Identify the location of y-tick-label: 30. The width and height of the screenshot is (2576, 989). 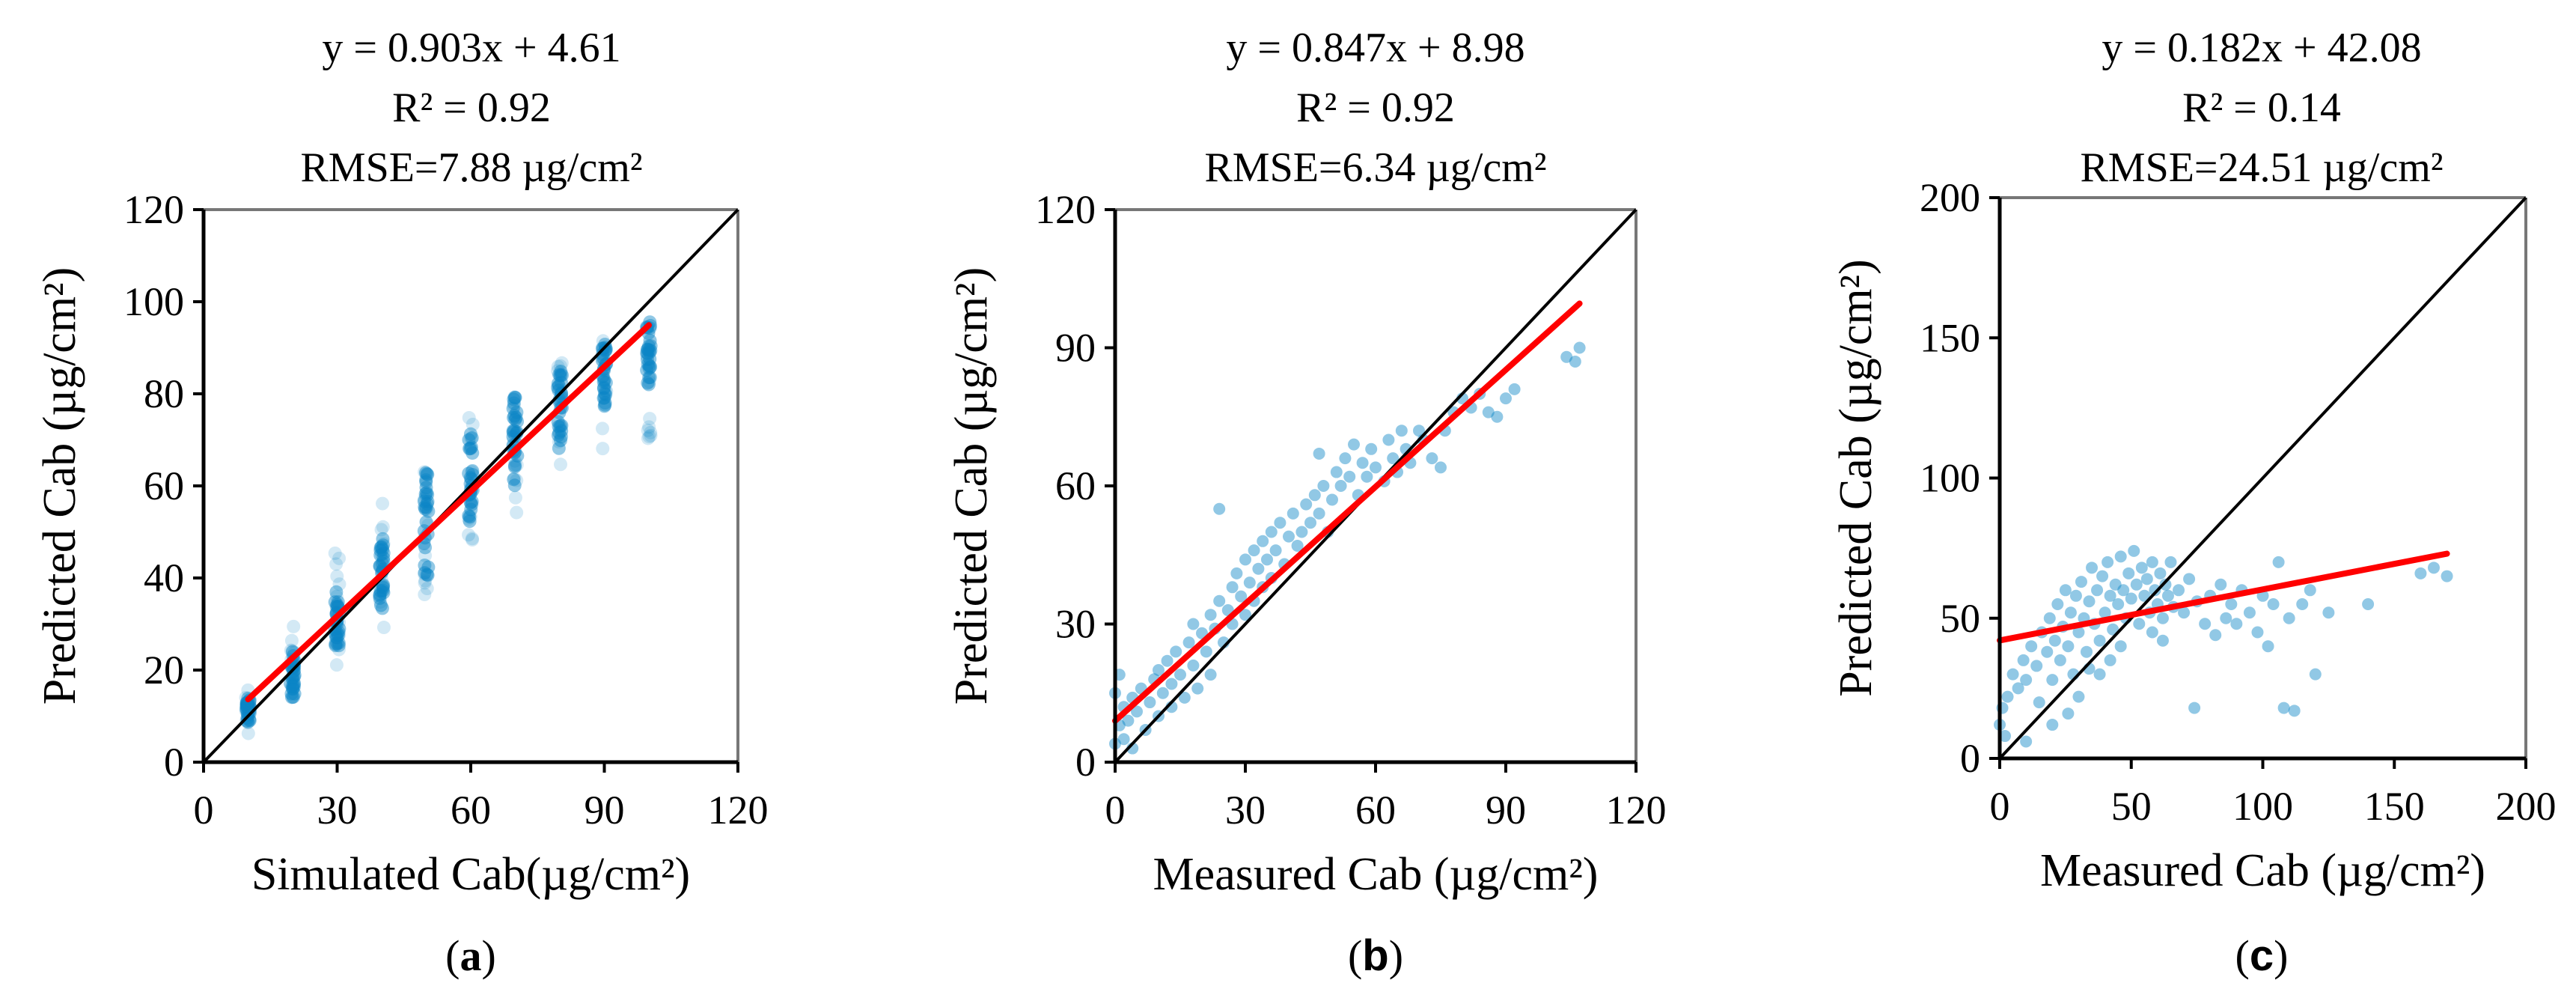
(1075, 624).